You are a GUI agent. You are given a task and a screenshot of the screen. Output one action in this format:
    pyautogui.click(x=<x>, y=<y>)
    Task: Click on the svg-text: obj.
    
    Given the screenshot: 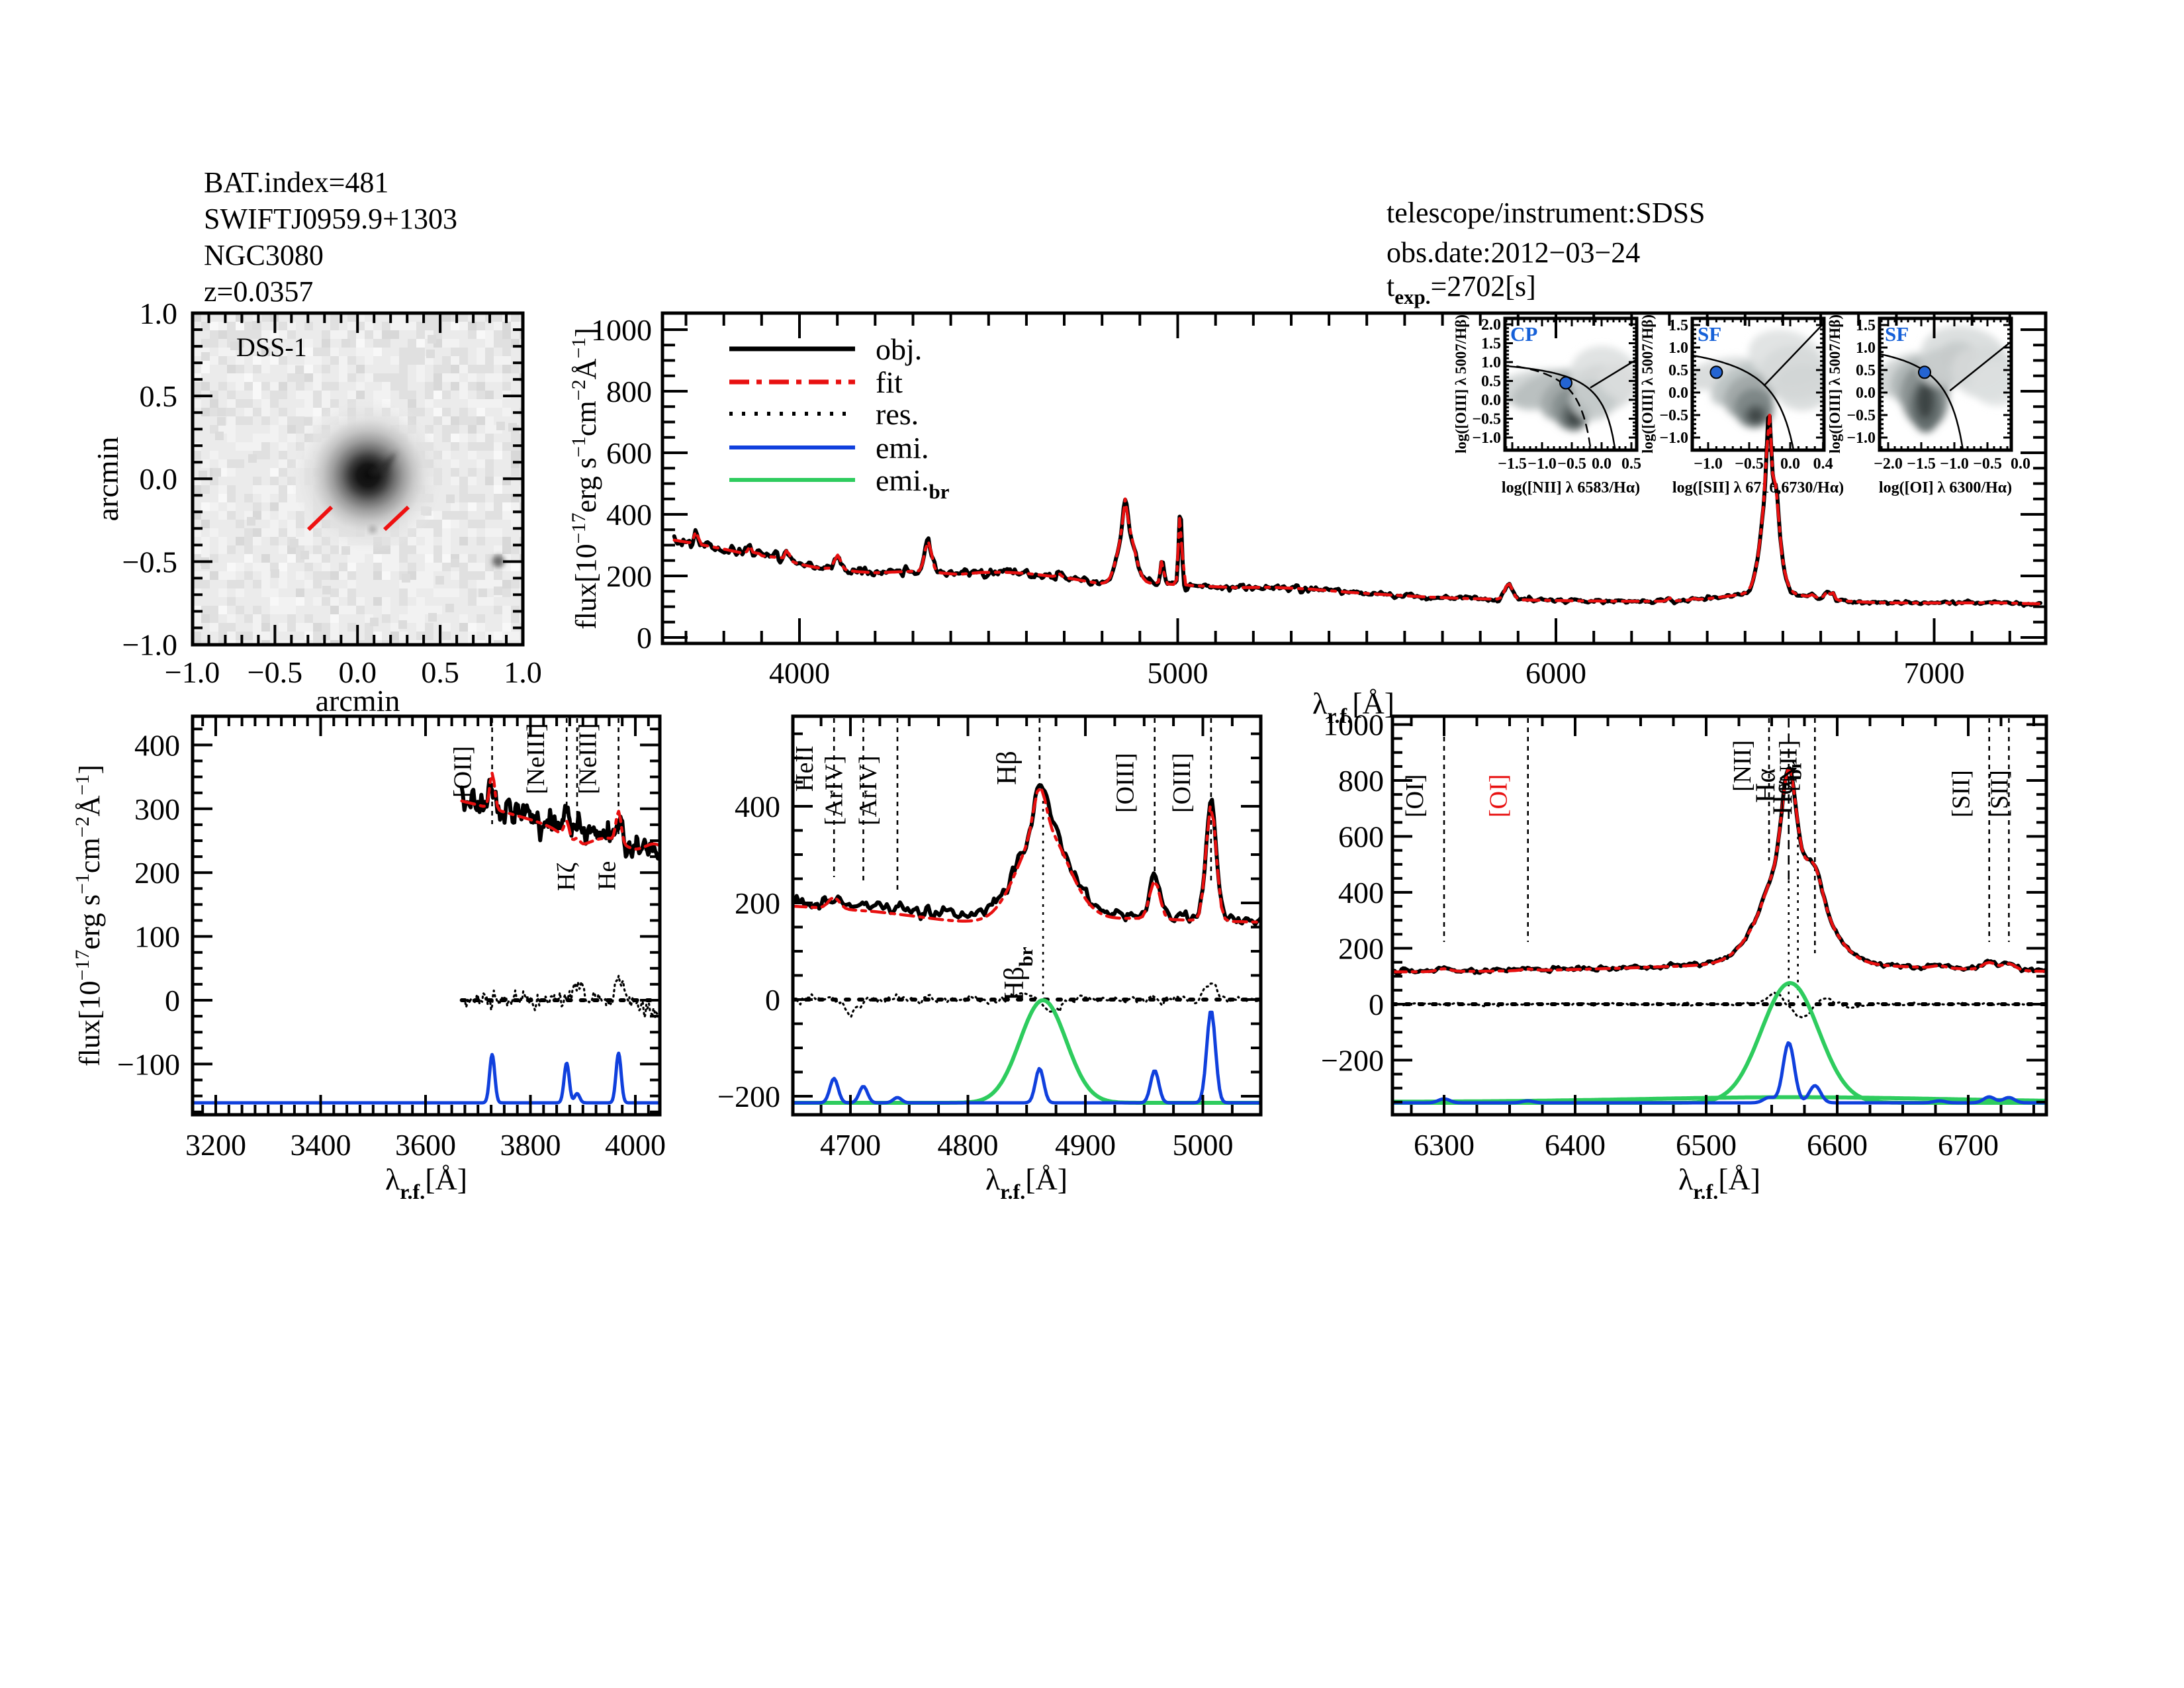 What is the action you would take?
    pyautogui.click(x=899, y=349)
    